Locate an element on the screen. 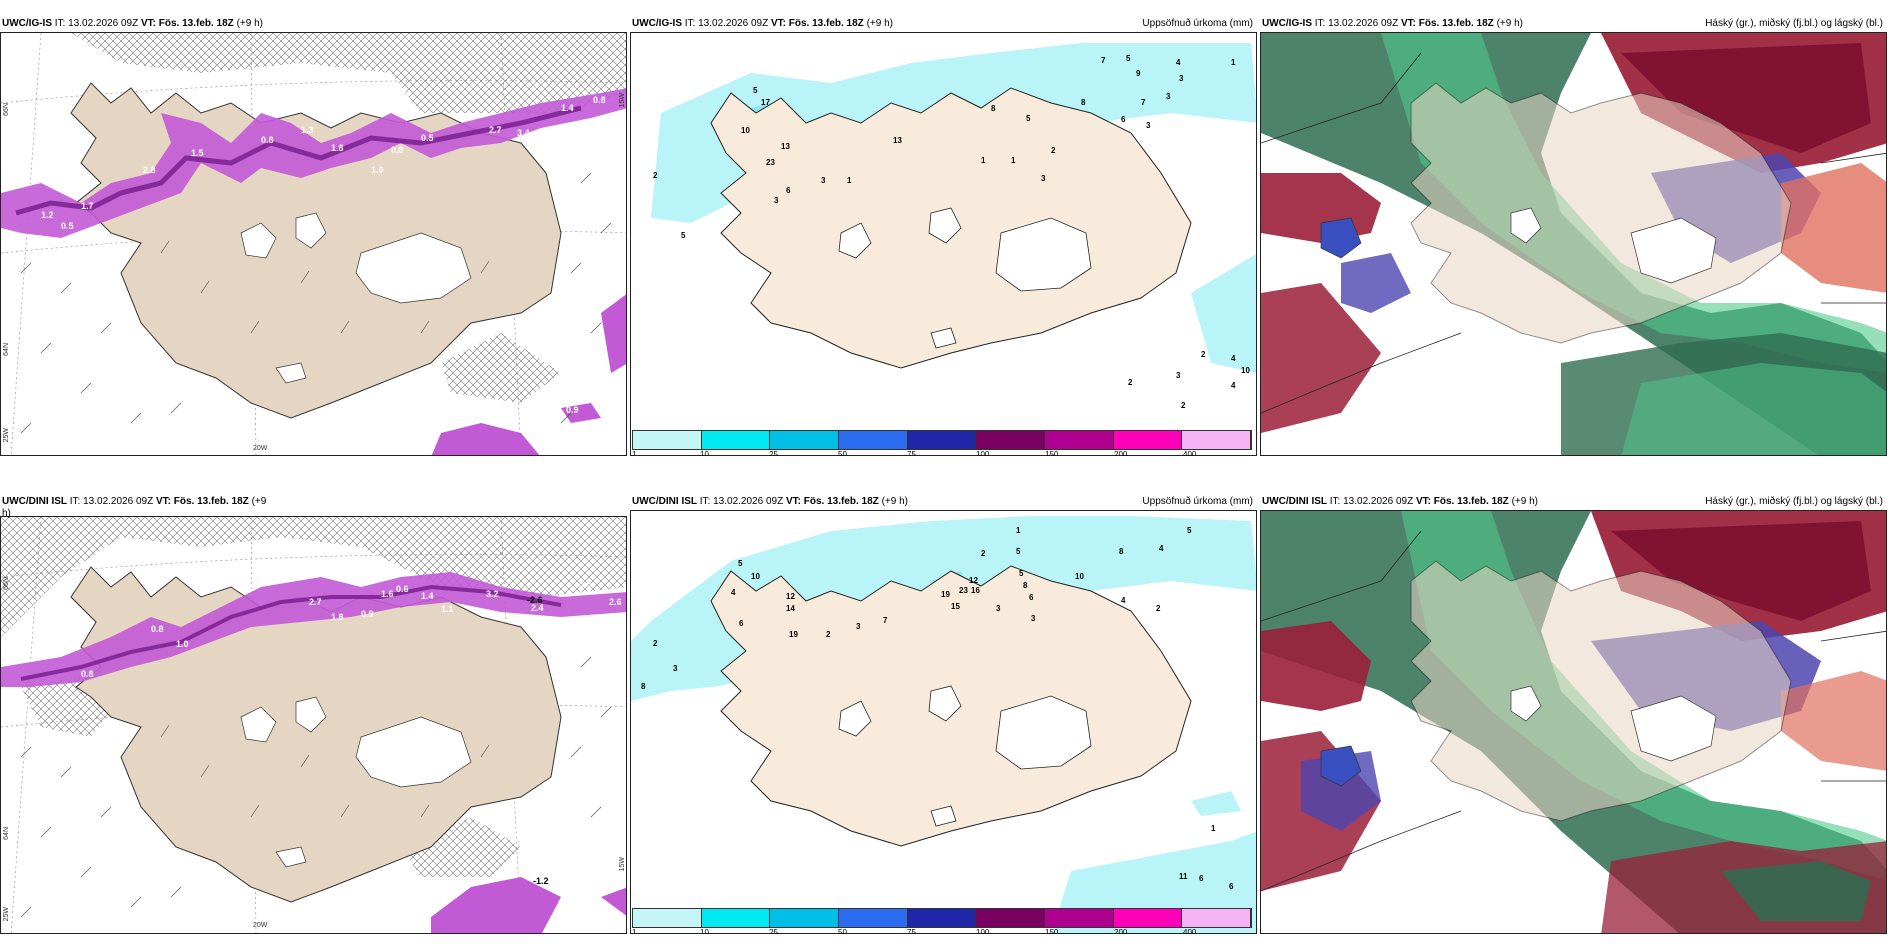 The image size is (1900, 950). map-area is located at coordinates (1573, 722).